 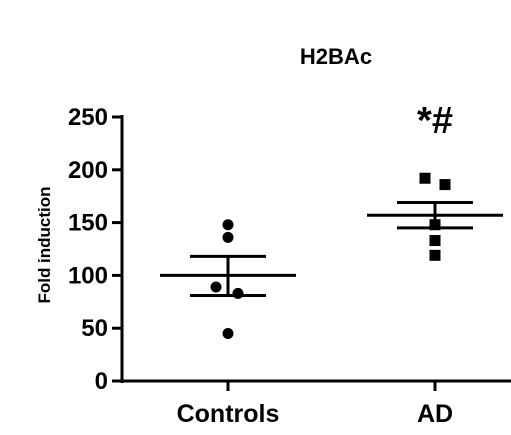 I want to click on x-tick-label: Controls, so click(x=228, y=414).